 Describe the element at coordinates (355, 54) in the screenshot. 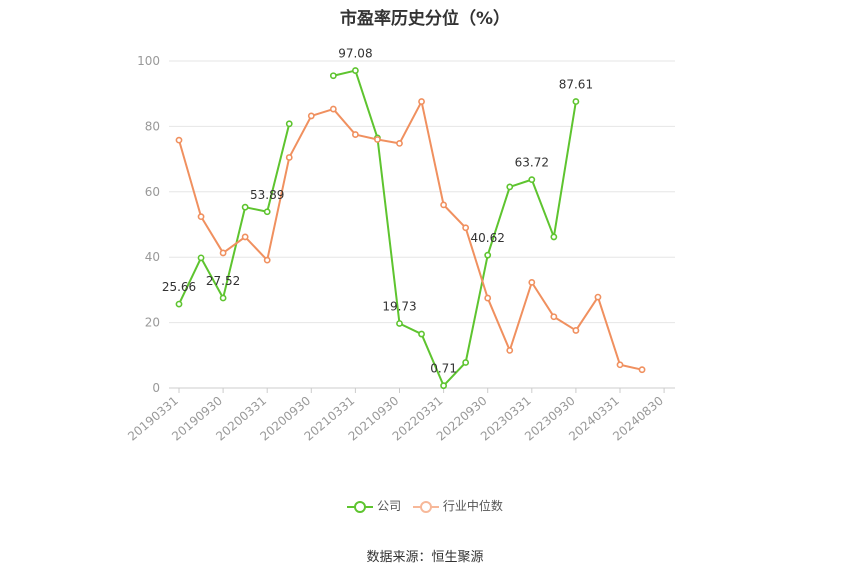

I see `data-label: 97.08` at that location.